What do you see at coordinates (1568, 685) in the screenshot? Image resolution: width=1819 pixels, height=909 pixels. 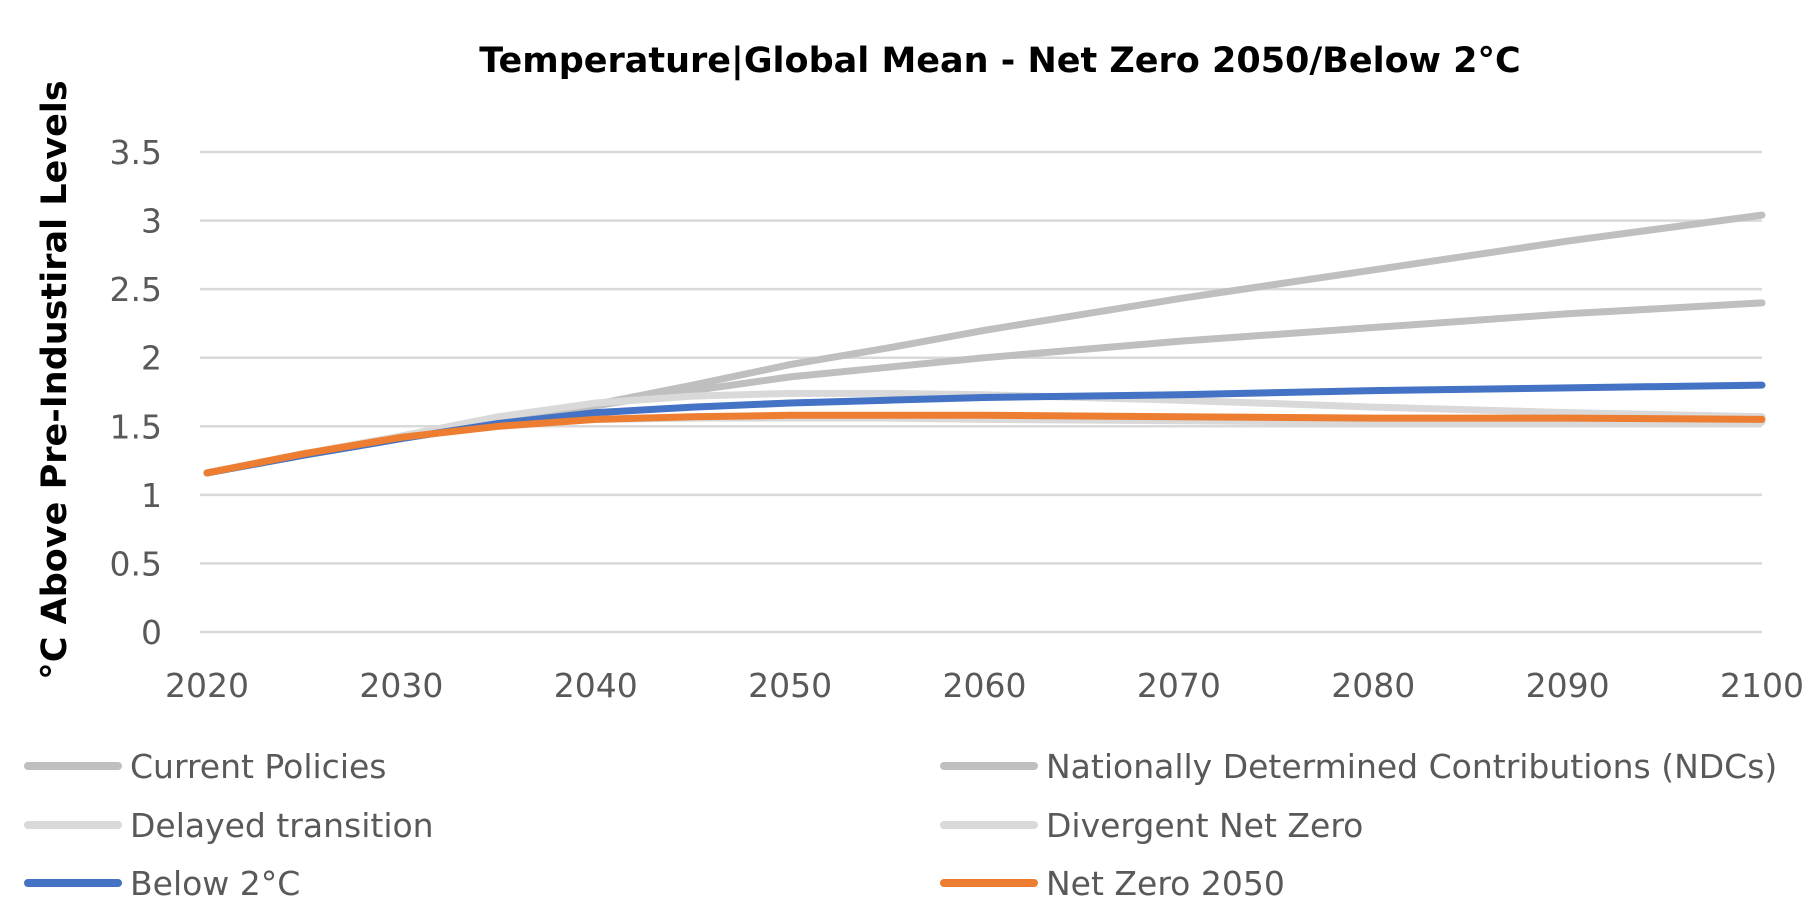 I see `x-tick-label: 2090` at bounding box center [1568, 685].